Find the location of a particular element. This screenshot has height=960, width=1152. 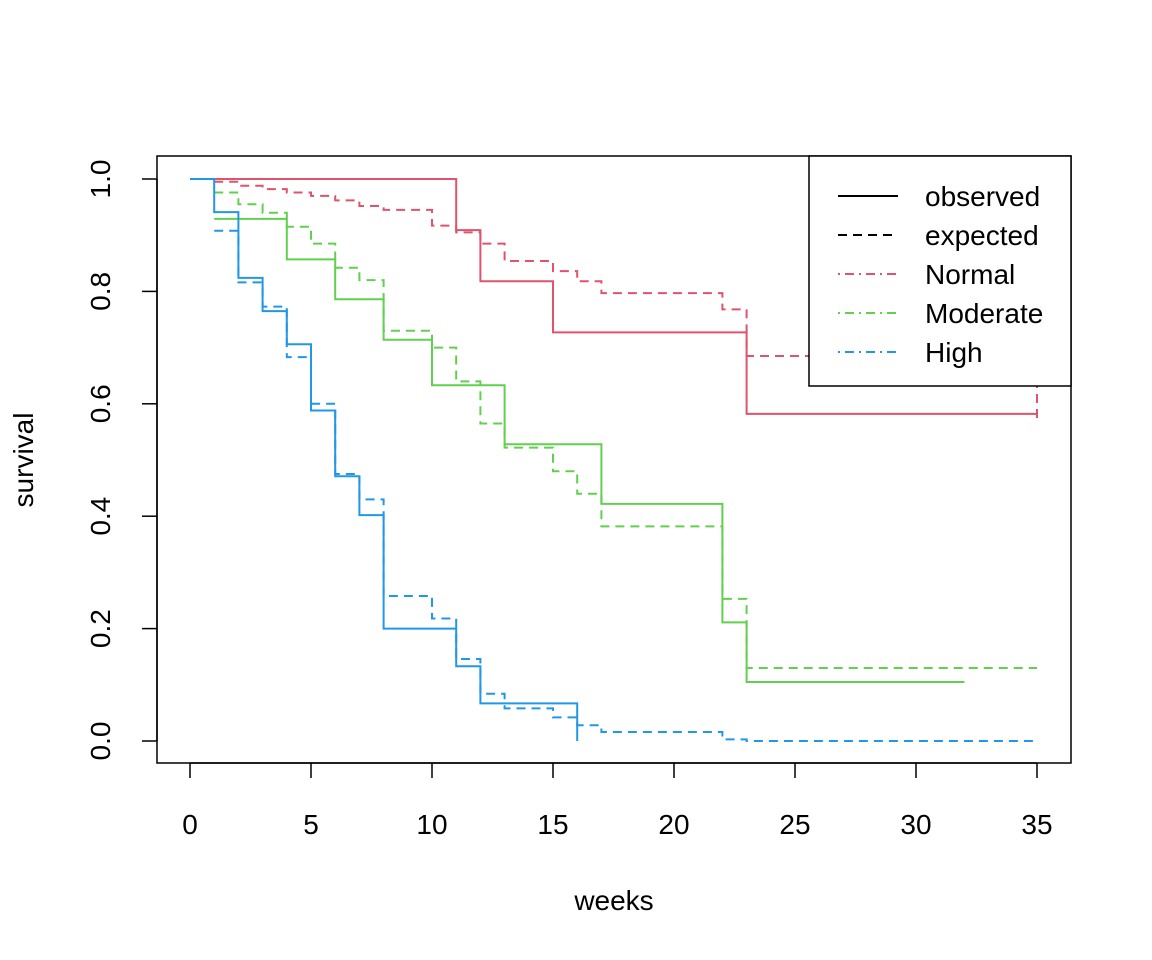

y-tick-label: 0.6 is located at coordinates (100, 403).